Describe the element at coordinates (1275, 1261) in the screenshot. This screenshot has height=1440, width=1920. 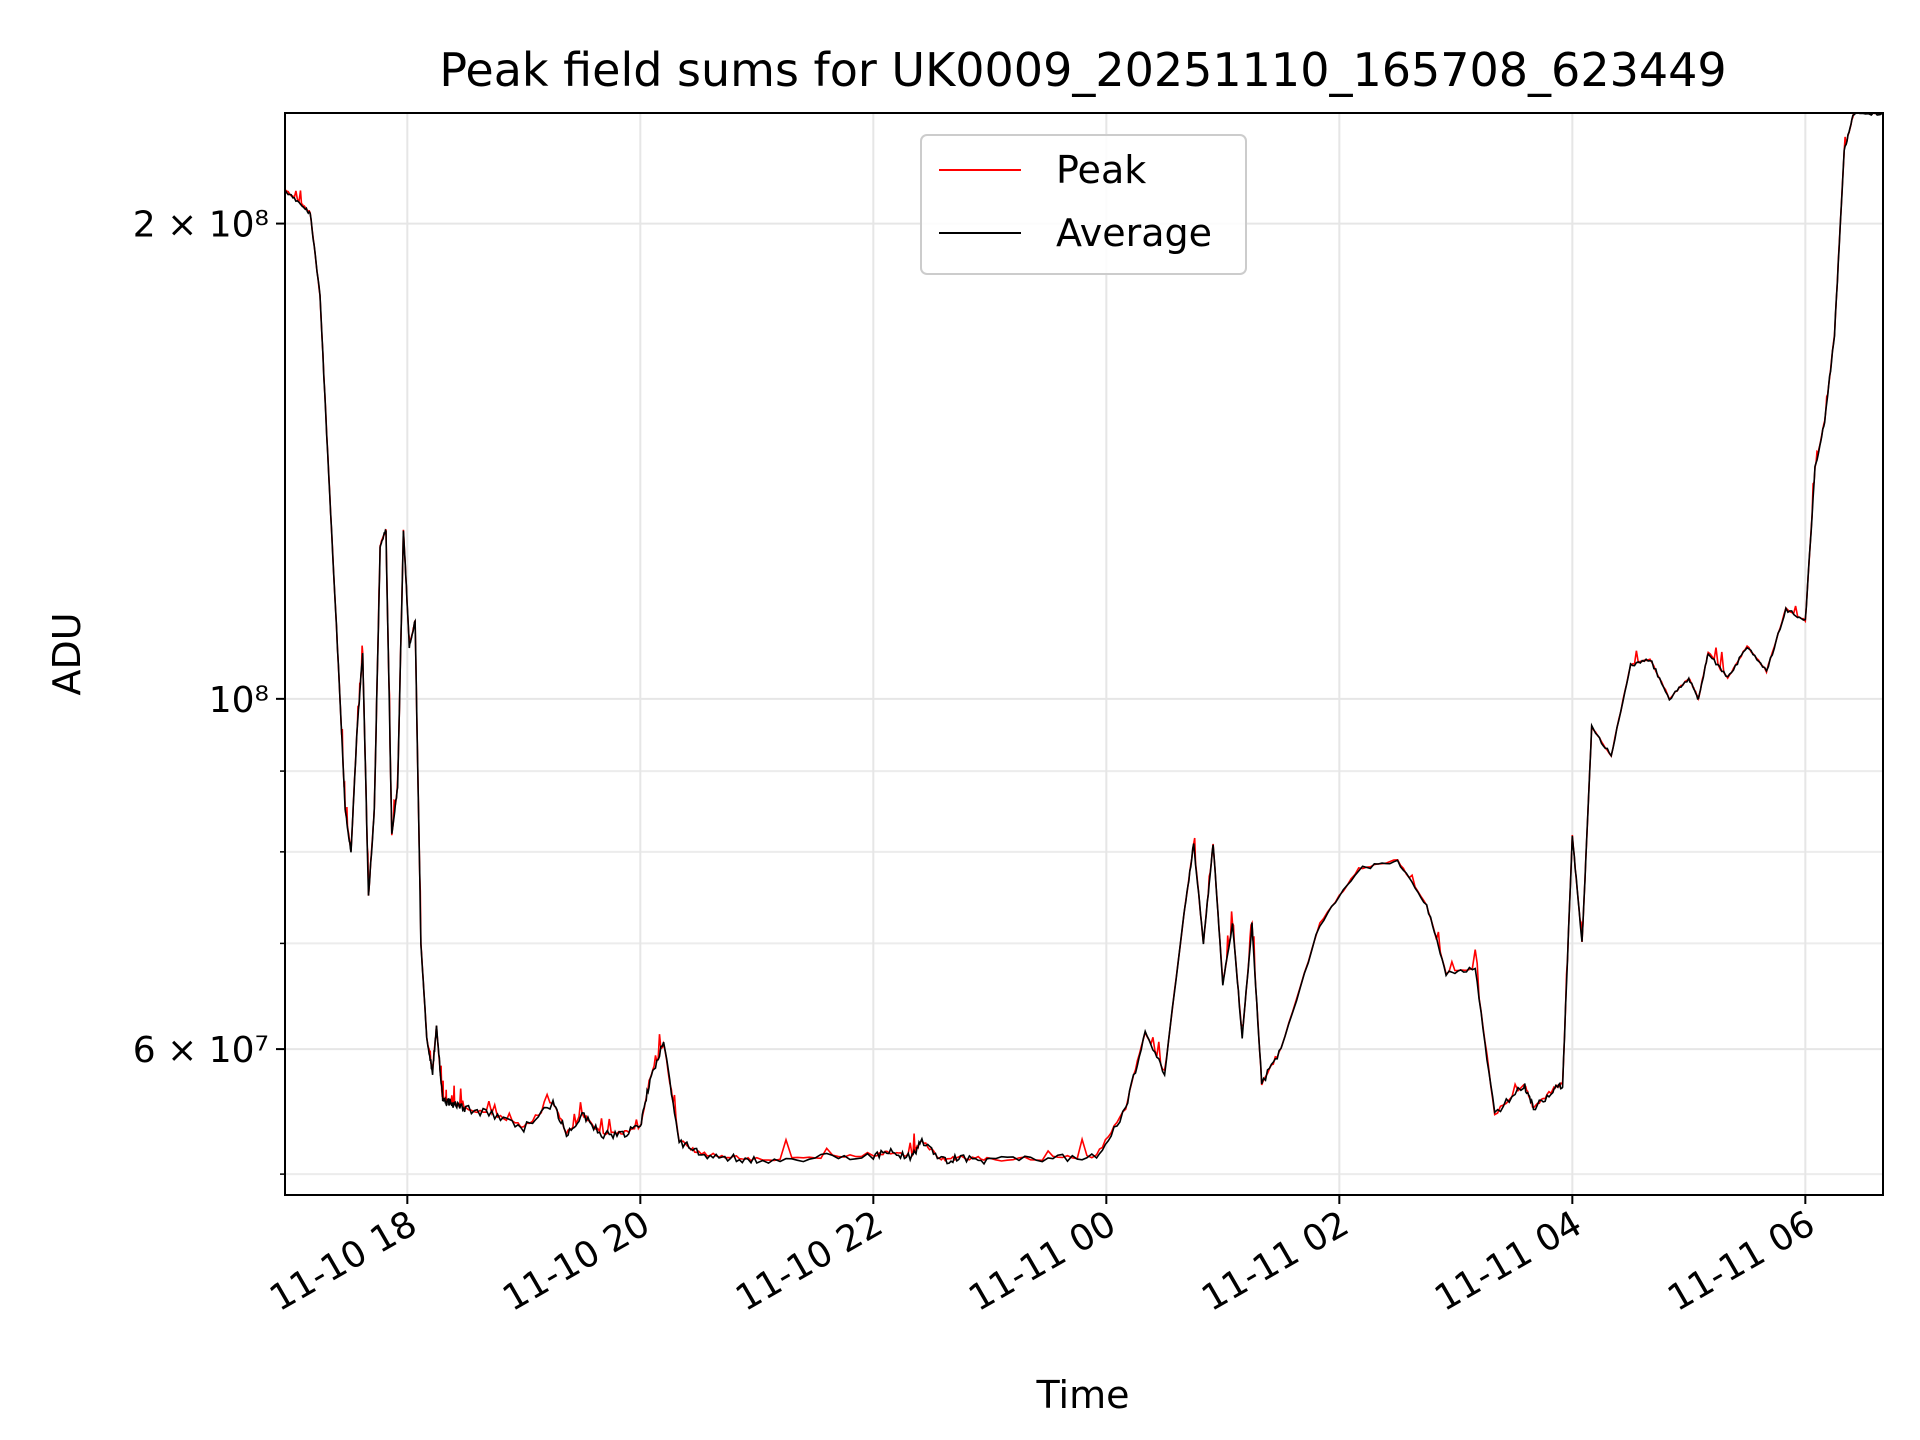
I see `x-tick-label: 11-11 02` at that location.